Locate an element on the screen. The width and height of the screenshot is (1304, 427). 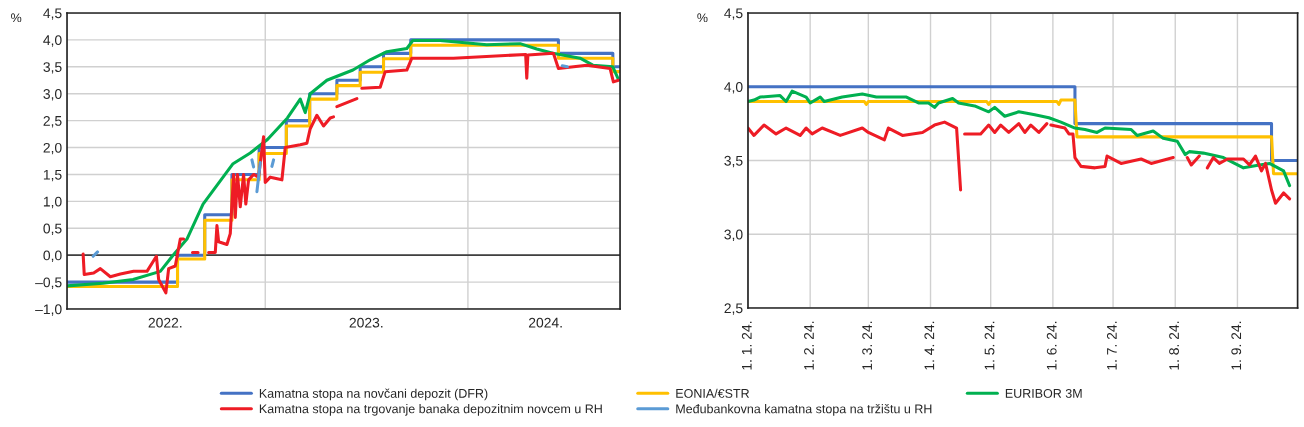
x-tick-label: 1. 5. 24. is located at coordinates (989, 345).